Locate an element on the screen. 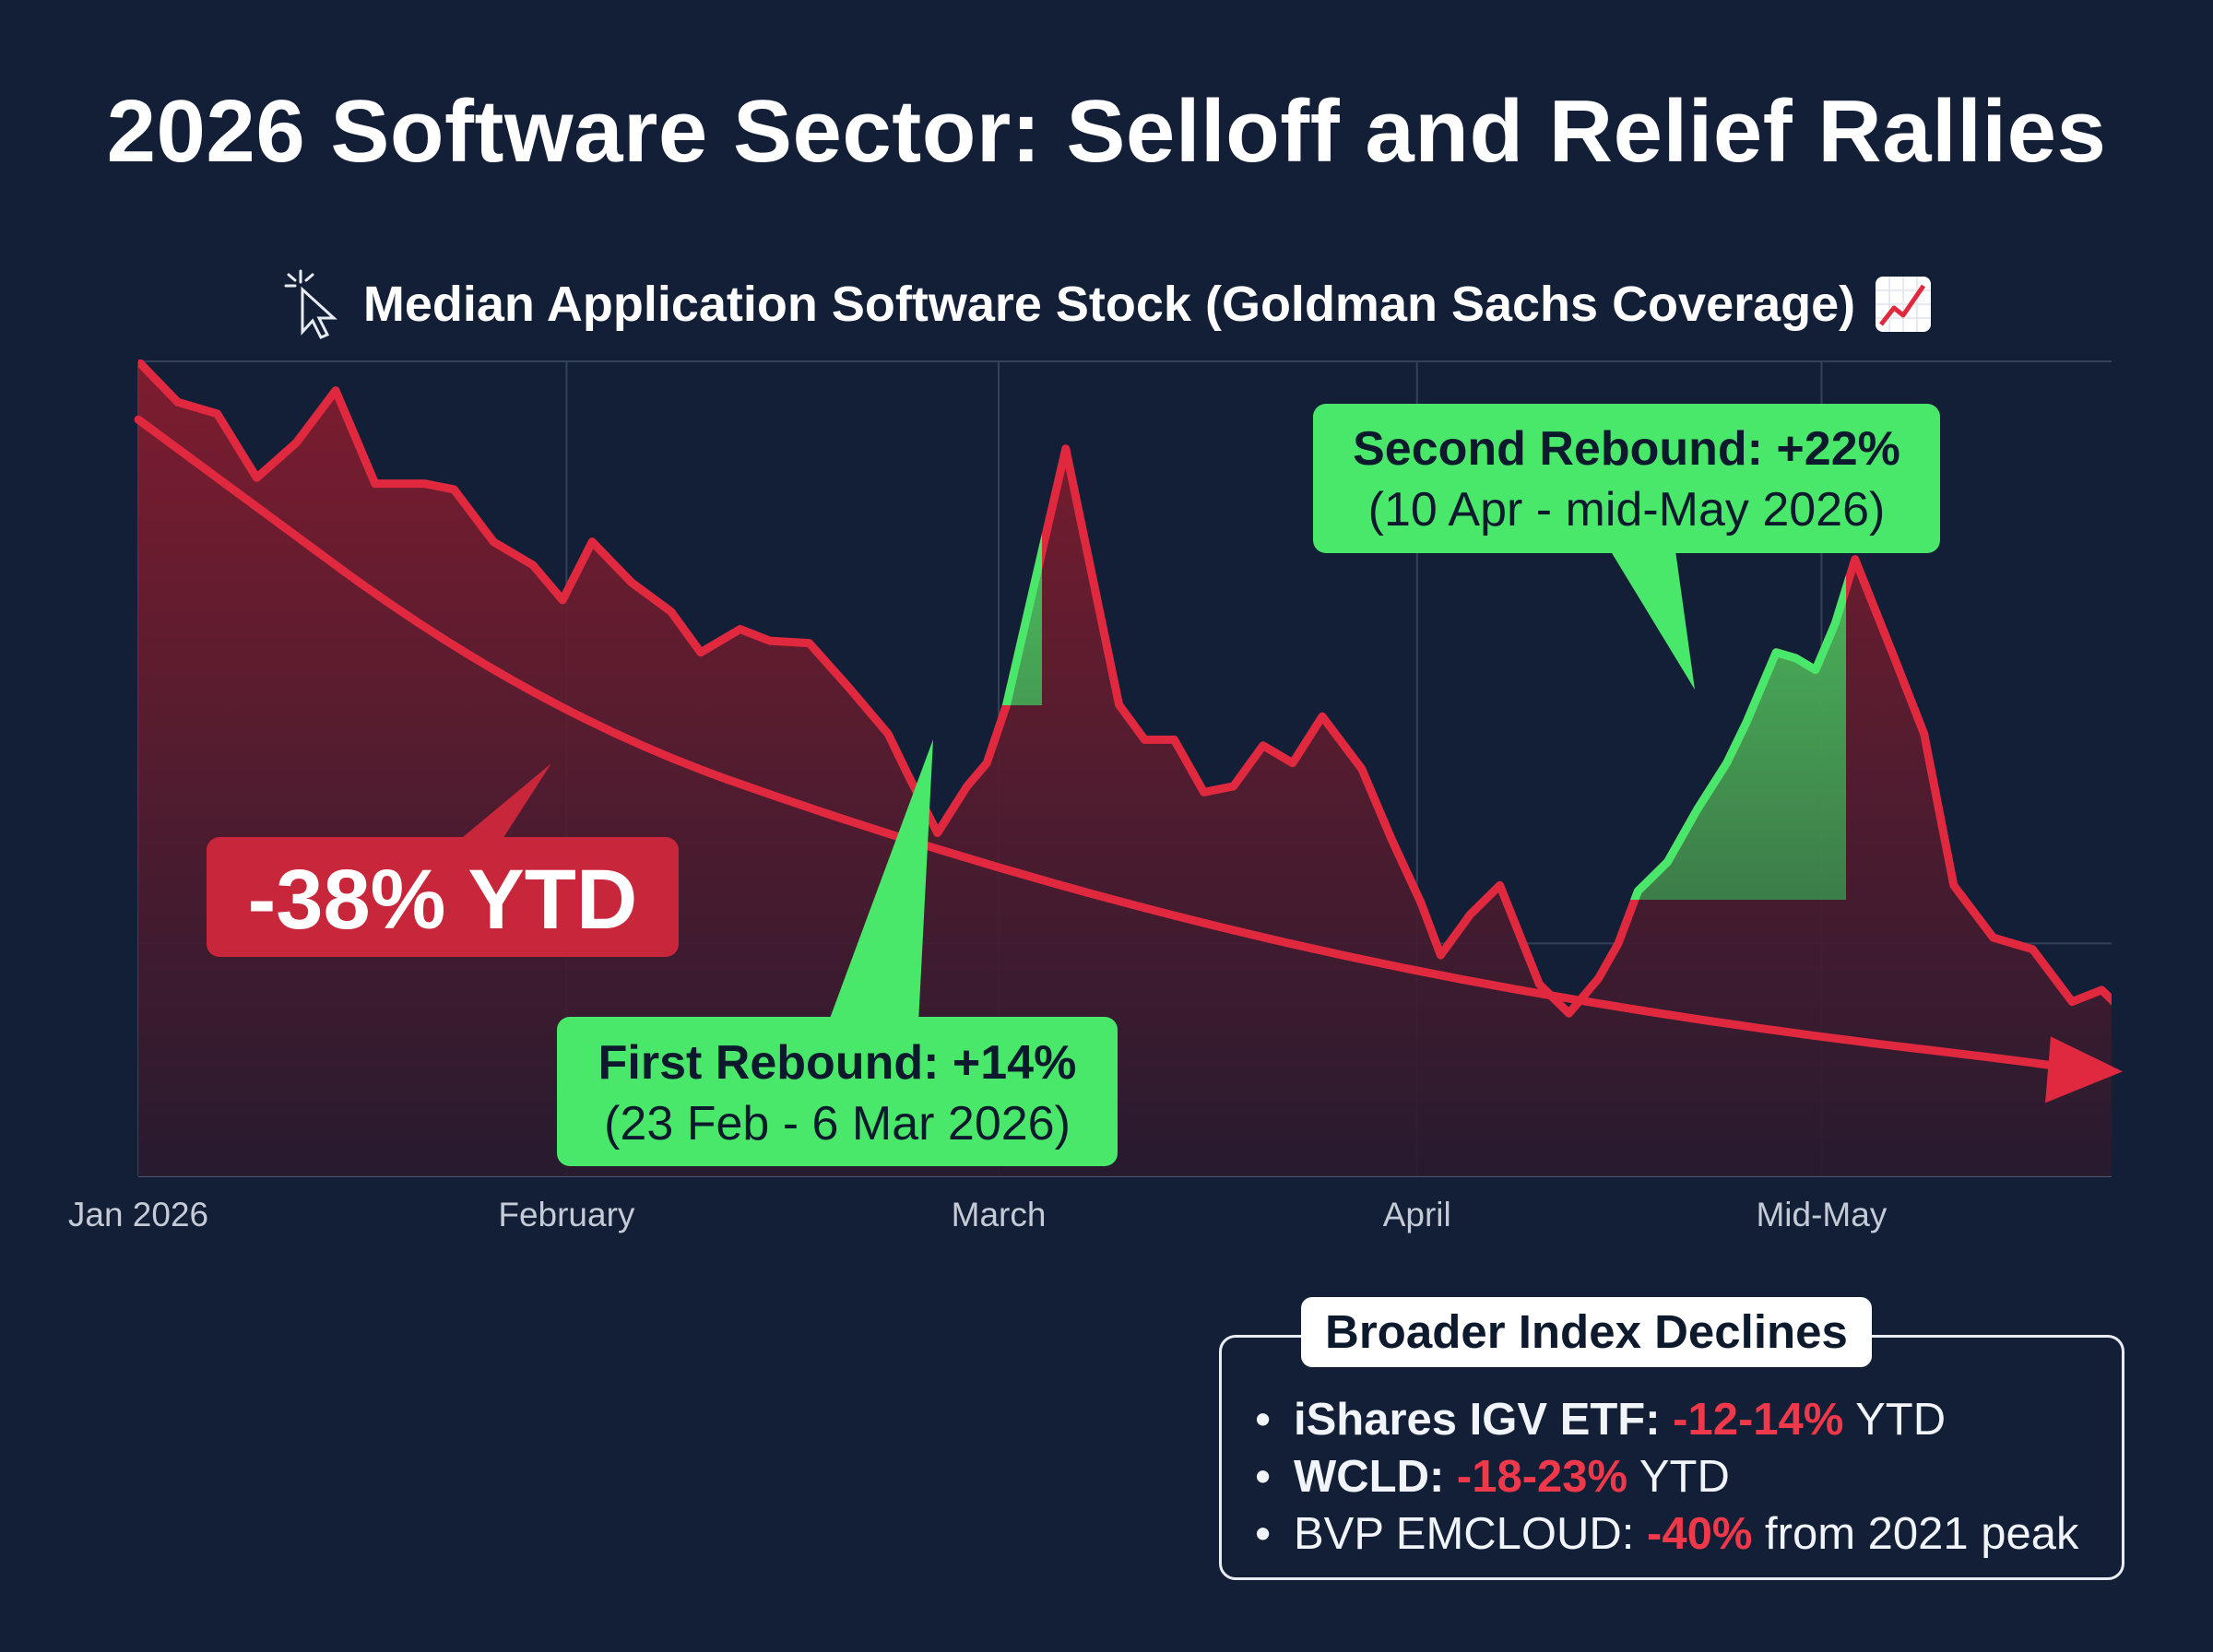  second-rebound-dates: (10 Apr - mid-May 2026) is located at coordinates (1627, 510).